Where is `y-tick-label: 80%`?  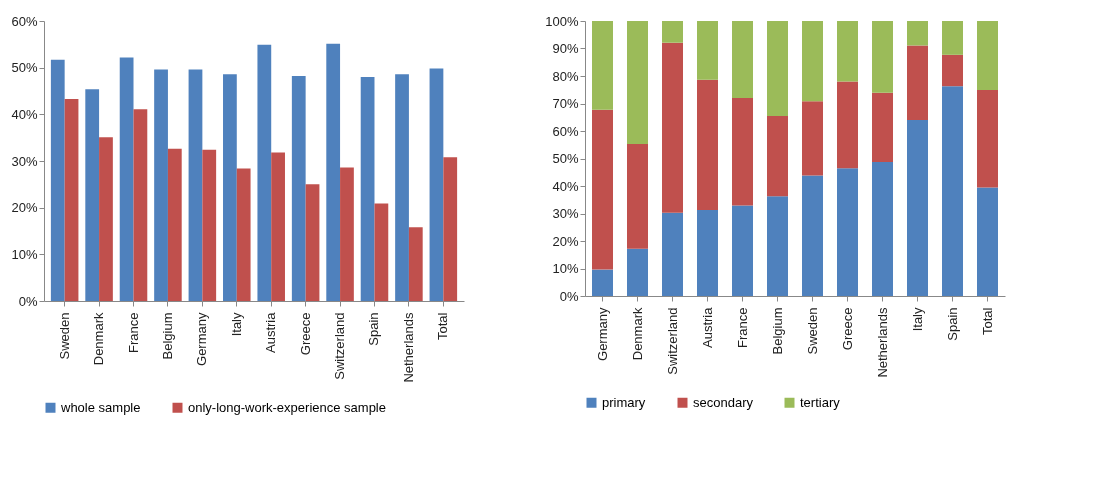
y-tick-label: 80% is located at coordinates (565, 76).